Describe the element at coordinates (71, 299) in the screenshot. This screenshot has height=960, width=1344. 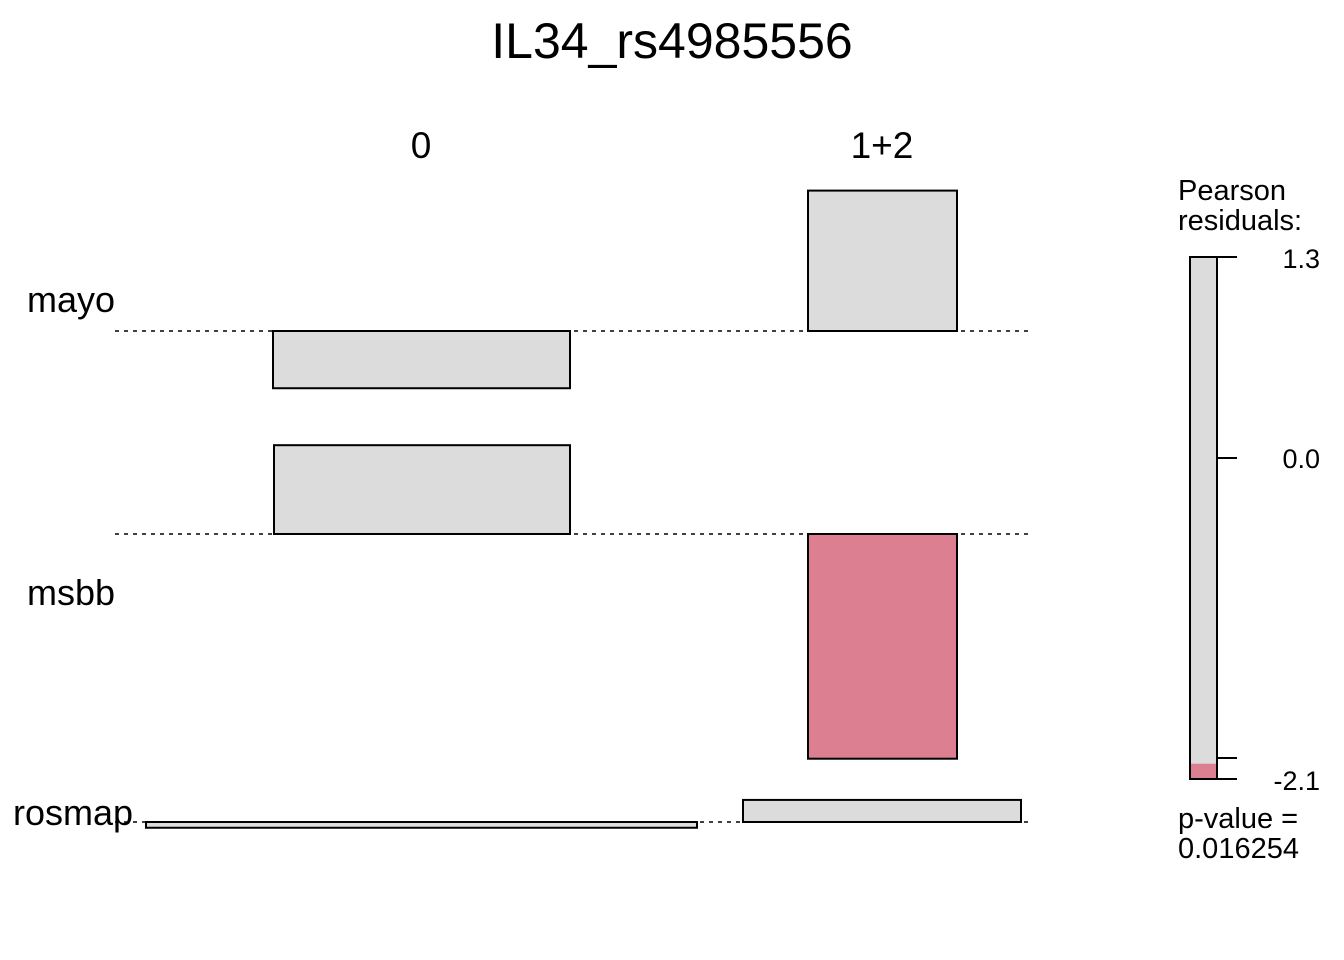
I see `row-label-mayo: mayo` at that location.